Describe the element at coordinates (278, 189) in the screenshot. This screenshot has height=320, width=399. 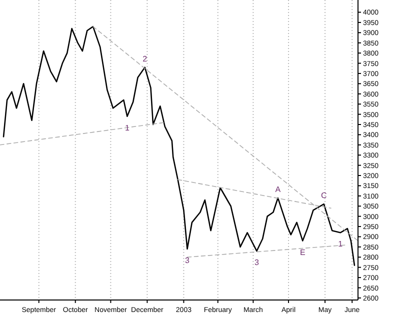
I see `annotation: A` at that location.